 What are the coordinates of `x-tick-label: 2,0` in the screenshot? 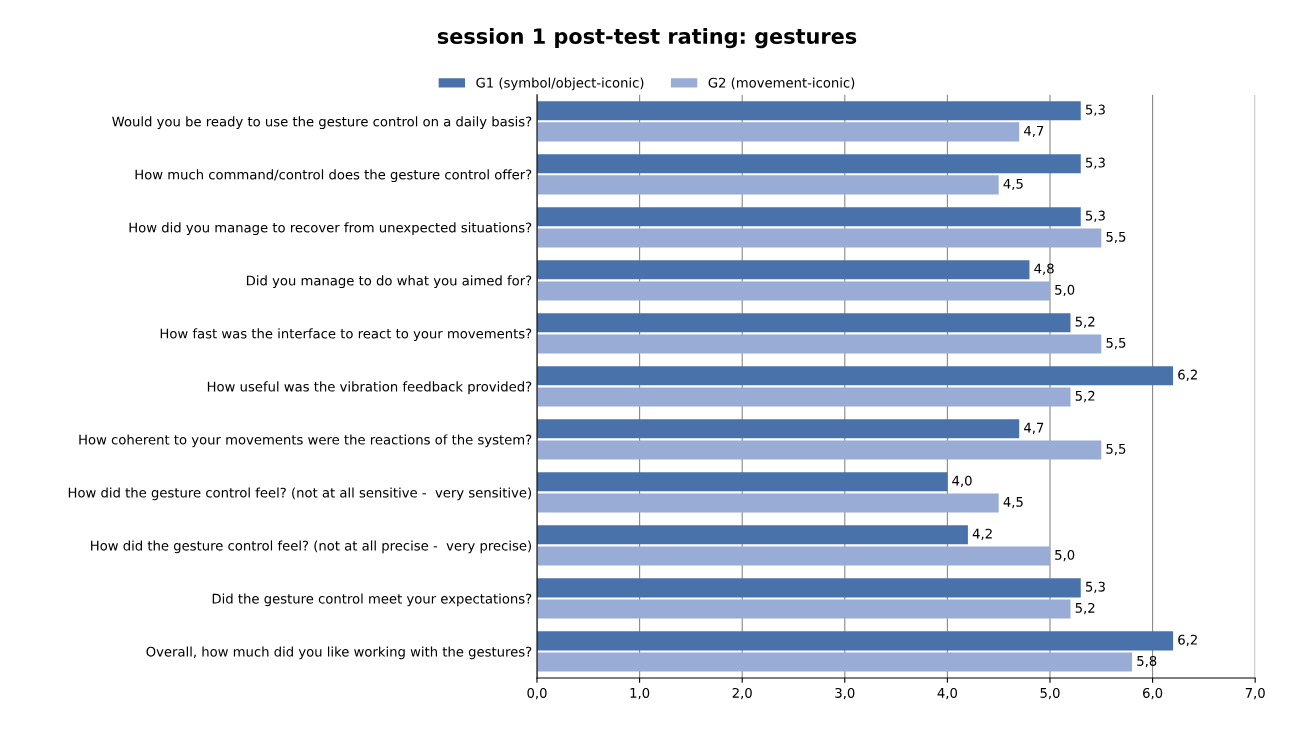 It's located at (742, 693).